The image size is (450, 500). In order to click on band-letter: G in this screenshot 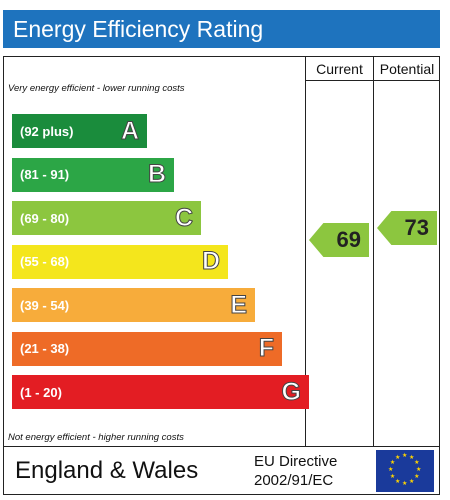, I will do `click(291, 391)`.